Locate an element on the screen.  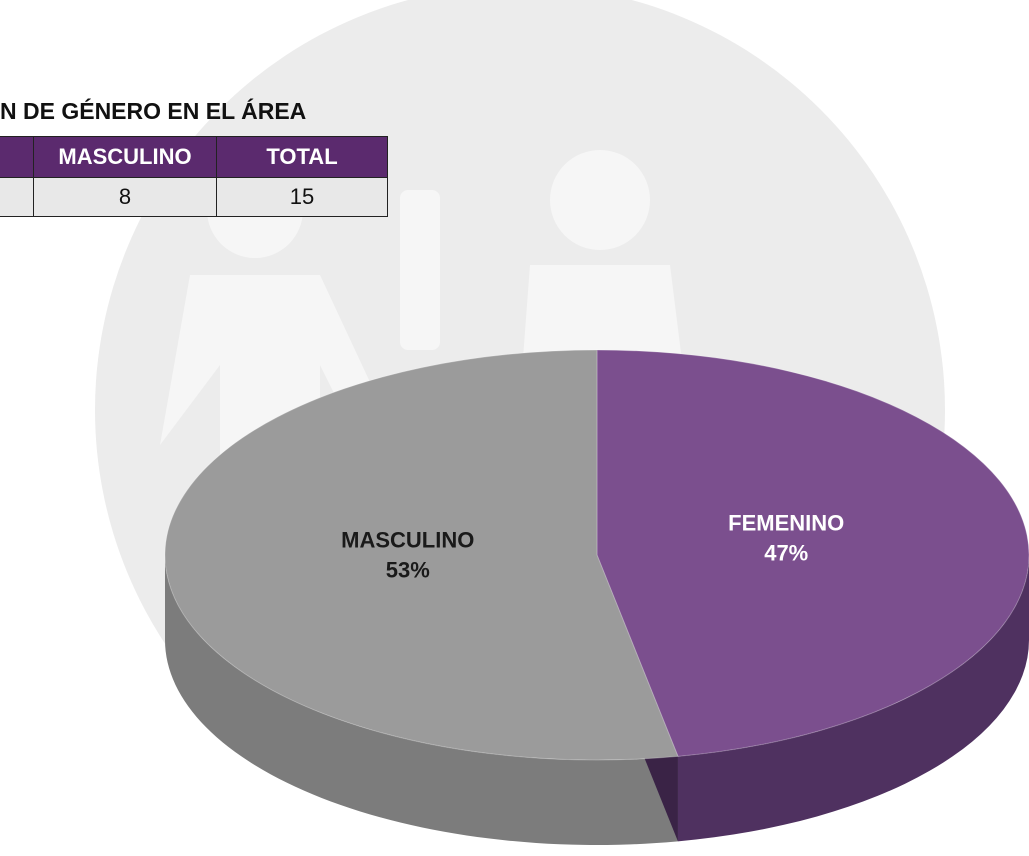
cell is located at coordinates (17, 197).